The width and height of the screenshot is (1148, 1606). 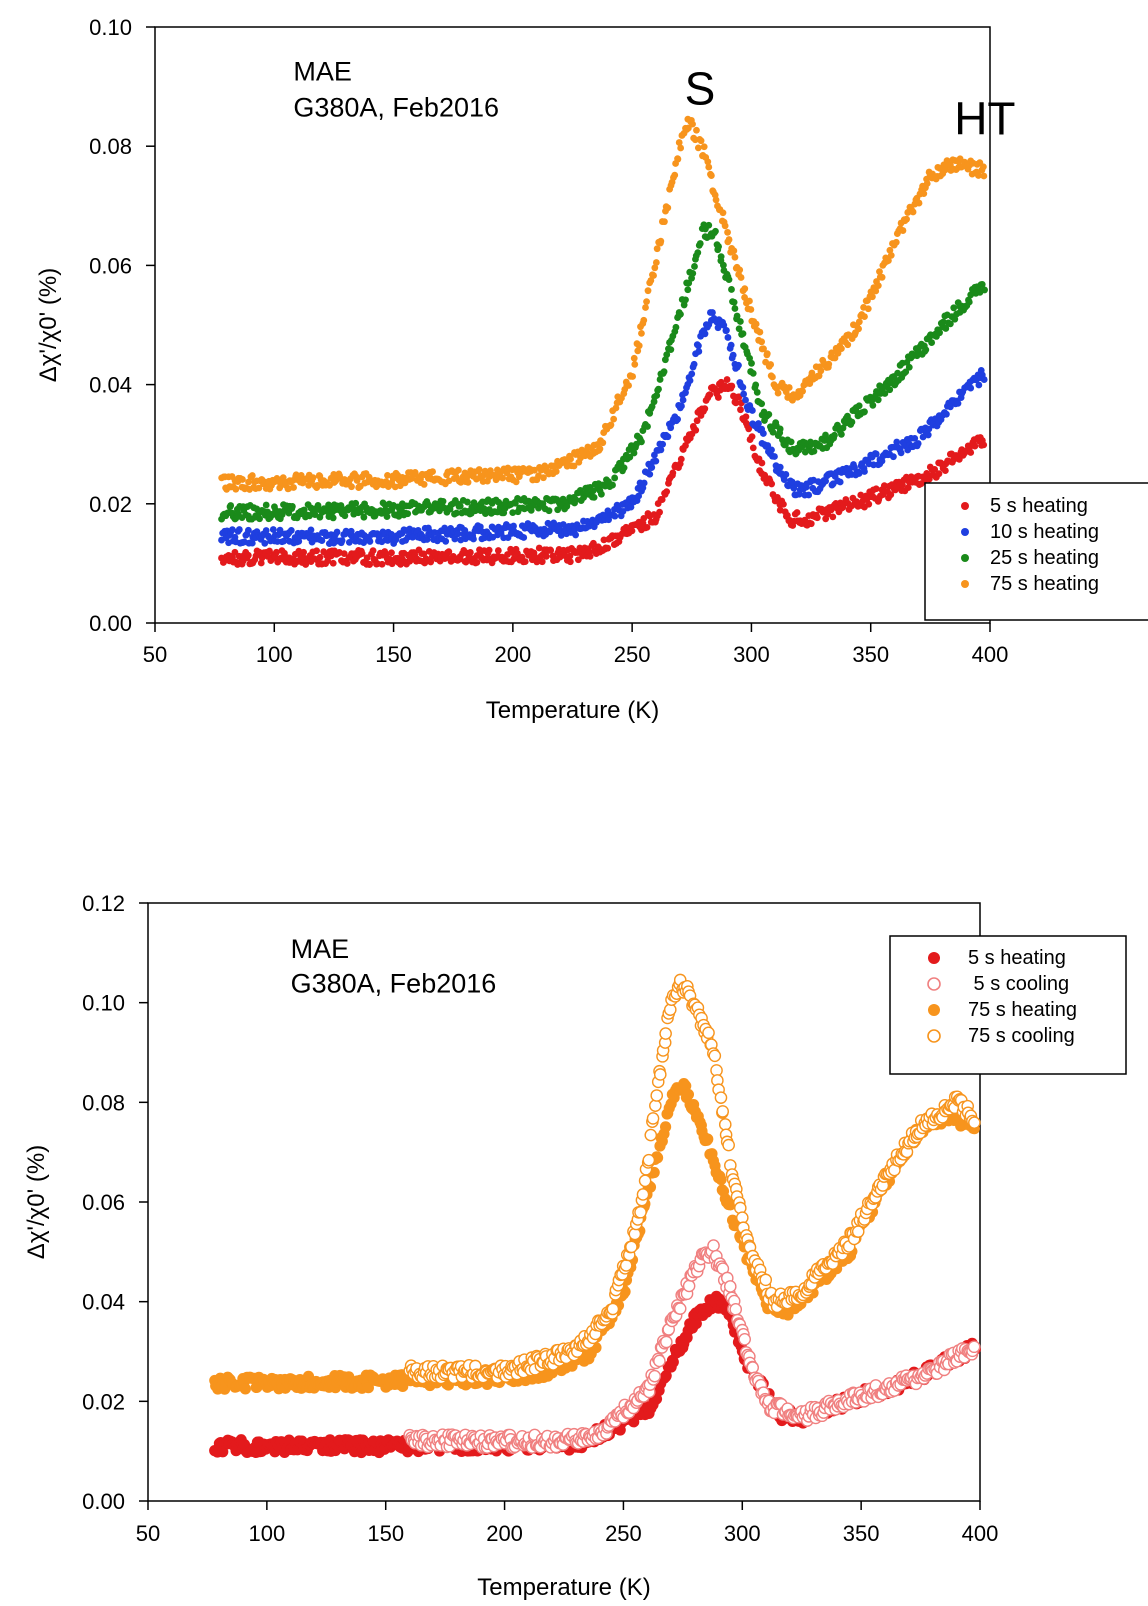 What do you see at coordinates (110, 623) in the screenshot?
I see `y-tick-label: 0.00` at bounding box center [110, 623].